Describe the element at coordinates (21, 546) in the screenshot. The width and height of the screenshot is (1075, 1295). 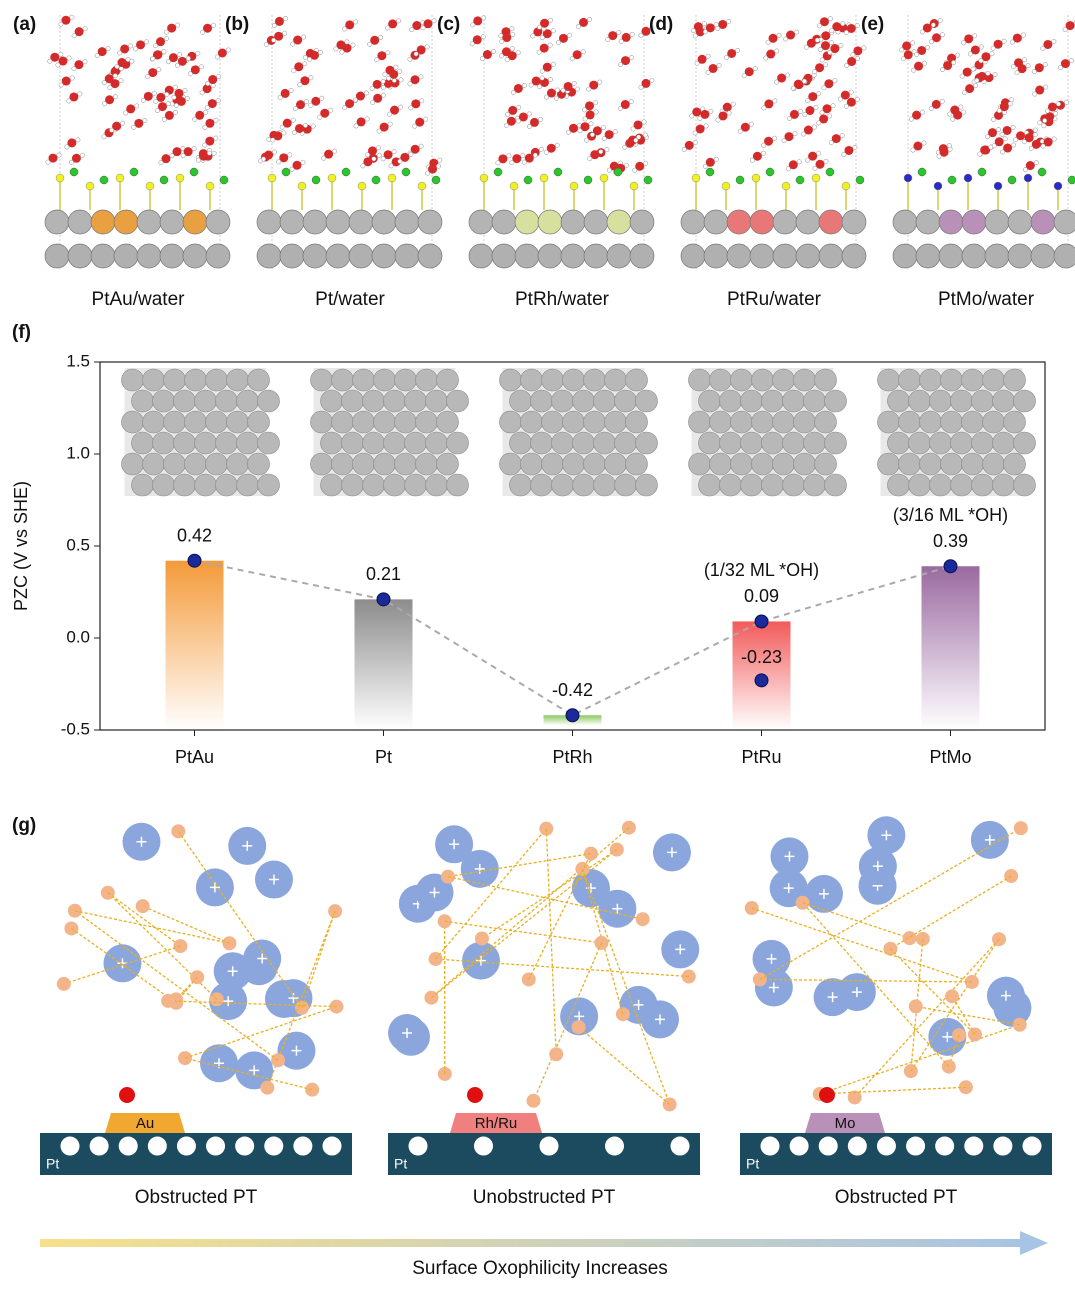
I see `y-axis-label: PZC (V vs SHE)` at that location.